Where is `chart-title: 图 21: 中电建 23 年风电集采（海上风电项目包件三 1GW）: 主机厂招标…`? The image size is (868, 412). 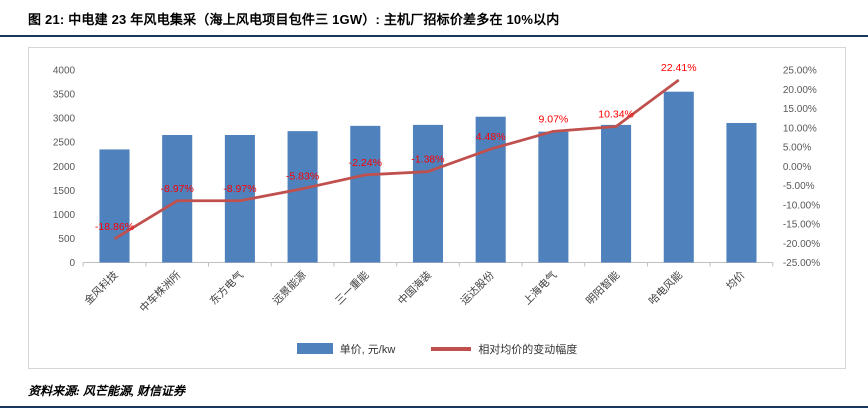 chart-title: 图 21: 中电建 23 年风电集采（海上风电项目包件三 1GW）: 主机厂招标… is located at coordinates (294, 19).